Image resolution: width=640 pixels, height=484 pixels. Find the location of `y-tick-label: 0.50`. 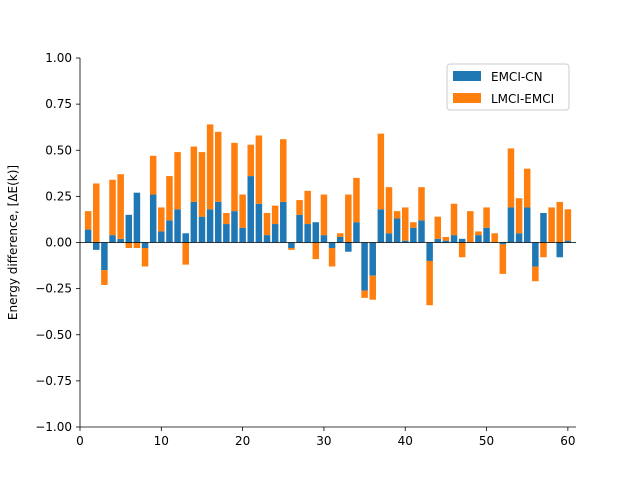

y-tick-label: 0.50 is located at coordinates (58, 150).